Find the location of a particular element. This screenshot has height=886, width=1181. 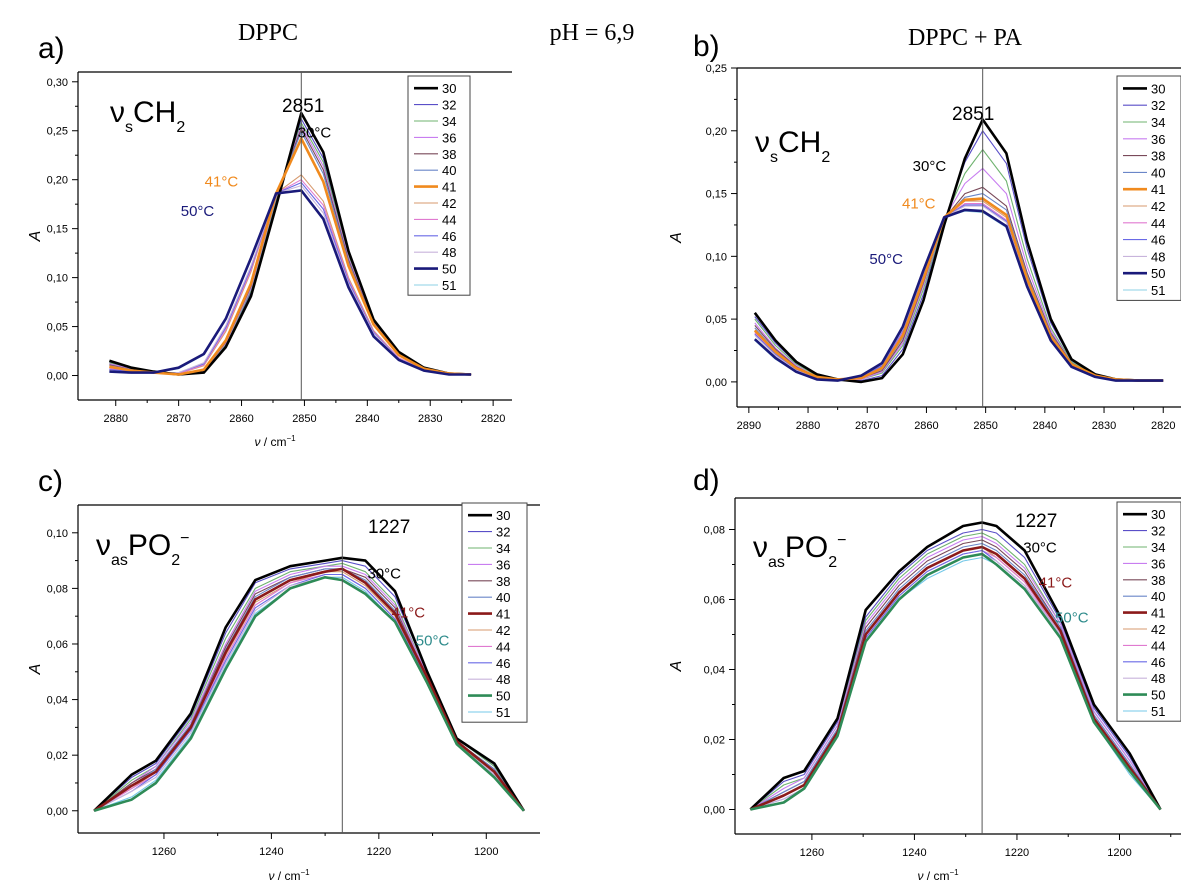

x-tick-label: 2880 is located at coordinates (115, 419).